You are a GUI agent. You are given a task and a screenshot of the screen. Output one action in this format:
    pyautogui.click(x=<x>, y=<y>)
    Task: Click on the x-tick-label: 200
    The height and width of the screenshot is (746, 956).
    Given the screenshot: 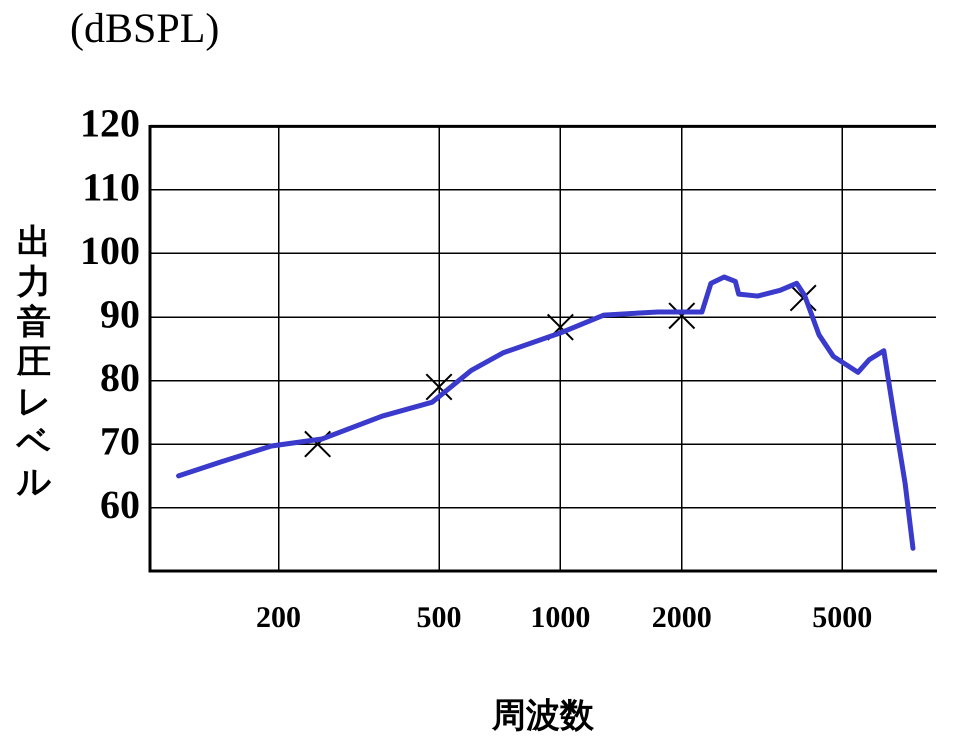 What is the action you would take?
    pyautogui.click(x=279, y=617)
    